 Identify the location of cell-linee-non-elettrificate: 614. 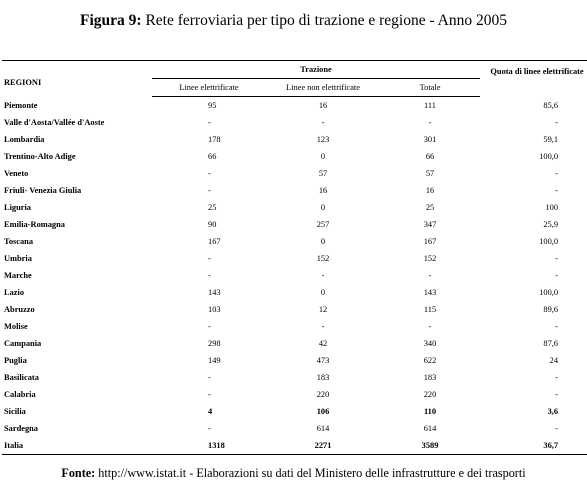
(323, 428).